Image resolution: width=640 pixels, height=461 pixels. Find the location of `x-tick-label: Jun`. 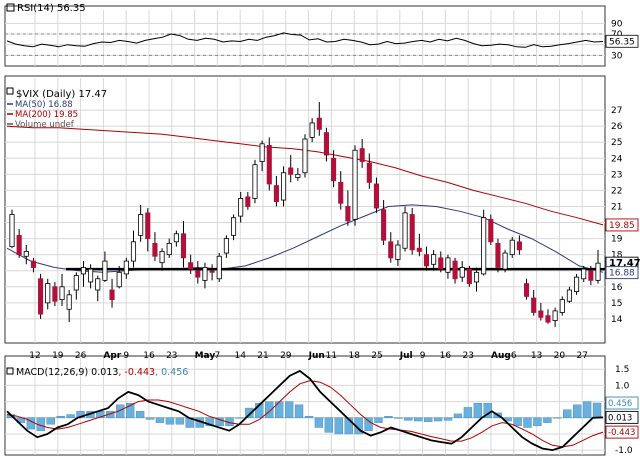

x-tick-label: Jun is located at coordinates (316, 356).